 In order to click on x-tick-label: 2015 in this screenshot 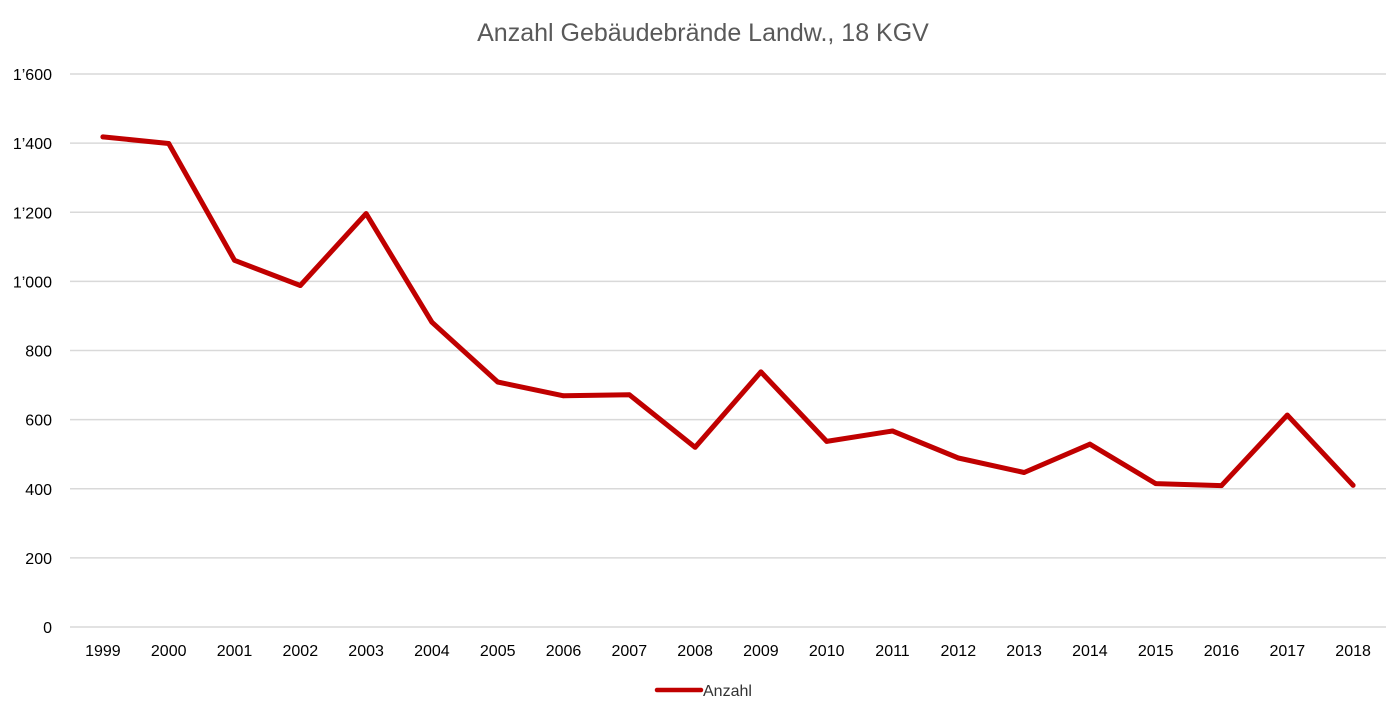, I will do `click(1156, 651)`.